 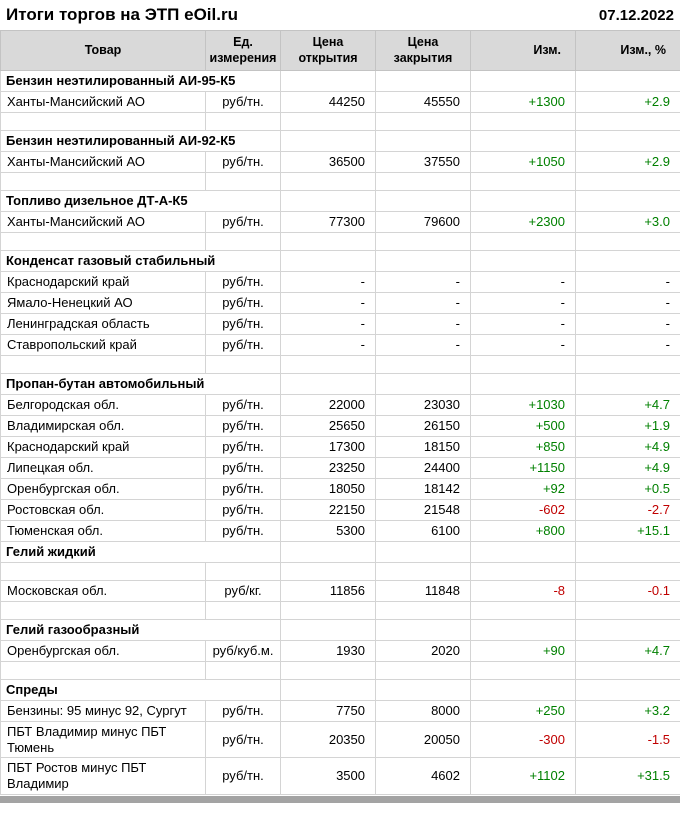 What do you see at coordinates (328, 162) in the screenshot?
I see `open-price-cell: 36500` at bounding box center [328, 162].